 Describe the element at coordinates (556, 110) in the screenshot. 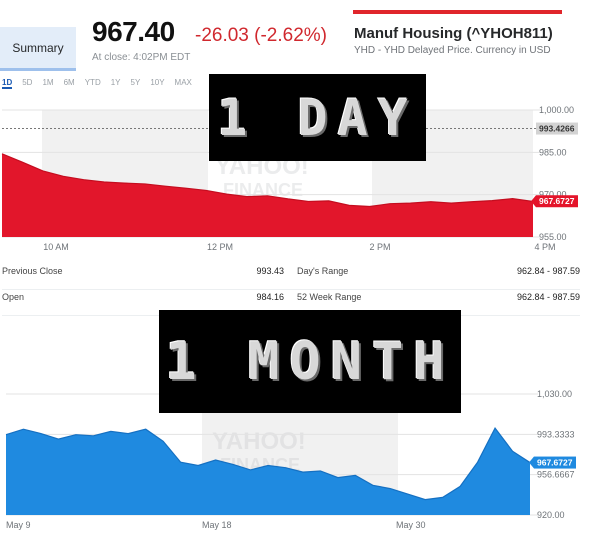

I see `y-tick-label: 1,000.00` at that location.